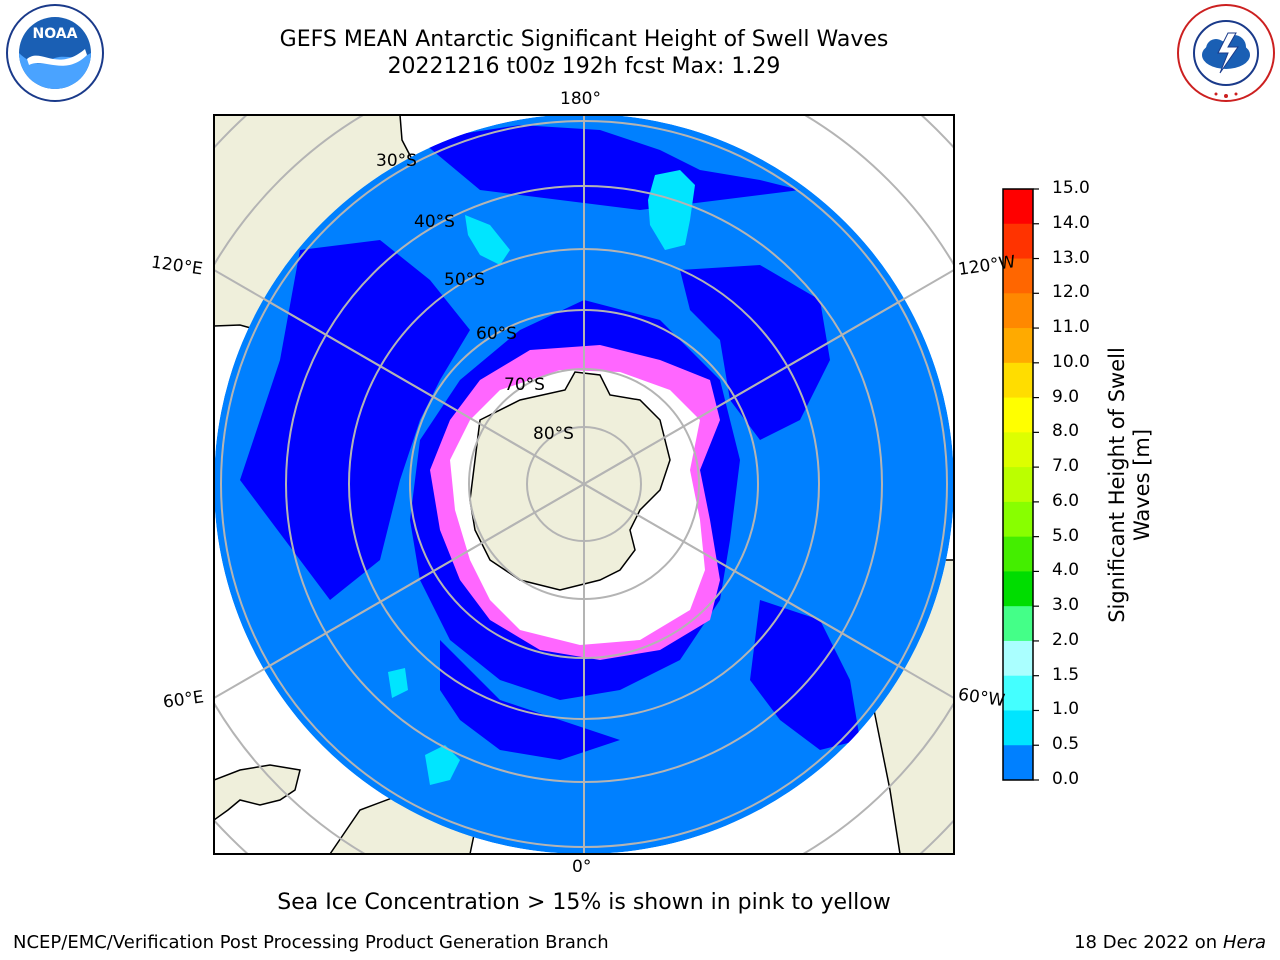  Describe the element at coordinates (396, 161) in the screenshot. I see `lat-label-30: 30°S` at that location.